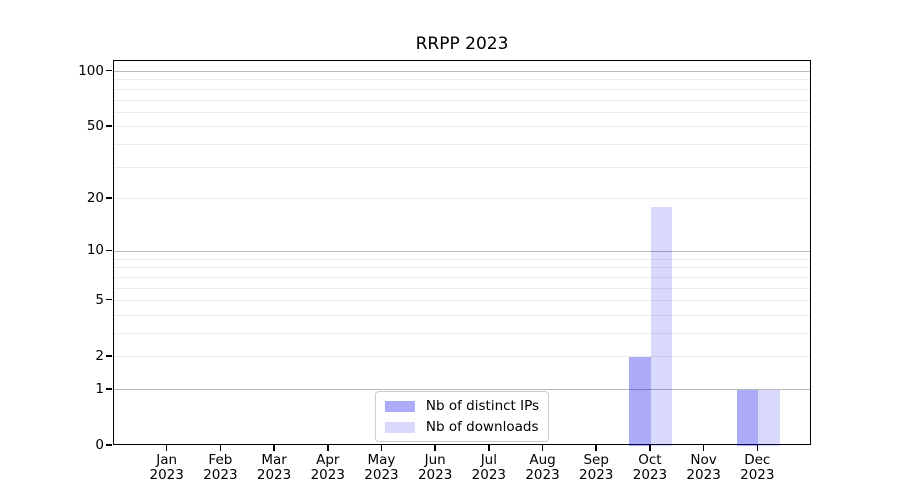 Image resolution: width=900 pixels, height=500 pixels. I want to click on x-tick-month: Jun, so click(435, 460).